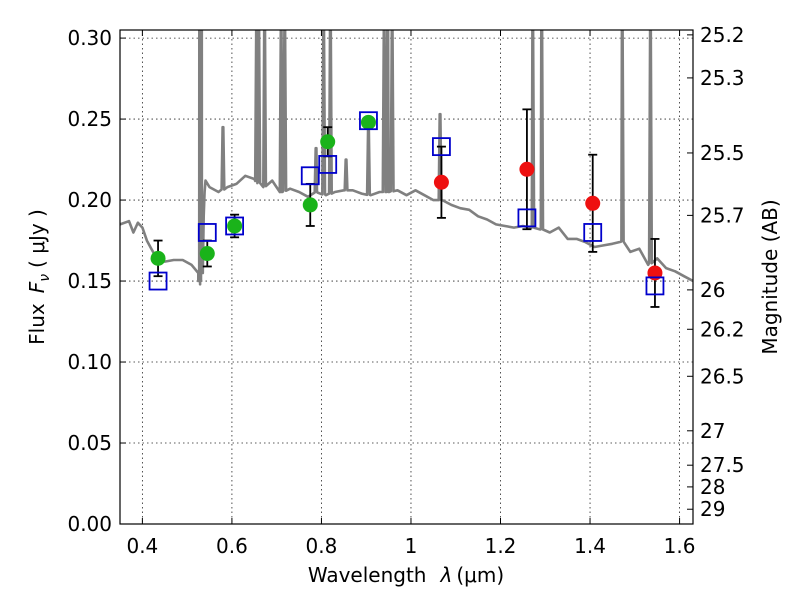 Image resolution: width=800 pixels, height=600 pixels. Describe the element at coordinates (89, 38) in the screenshot. I see `y-tick-label: 0.30` at that location.